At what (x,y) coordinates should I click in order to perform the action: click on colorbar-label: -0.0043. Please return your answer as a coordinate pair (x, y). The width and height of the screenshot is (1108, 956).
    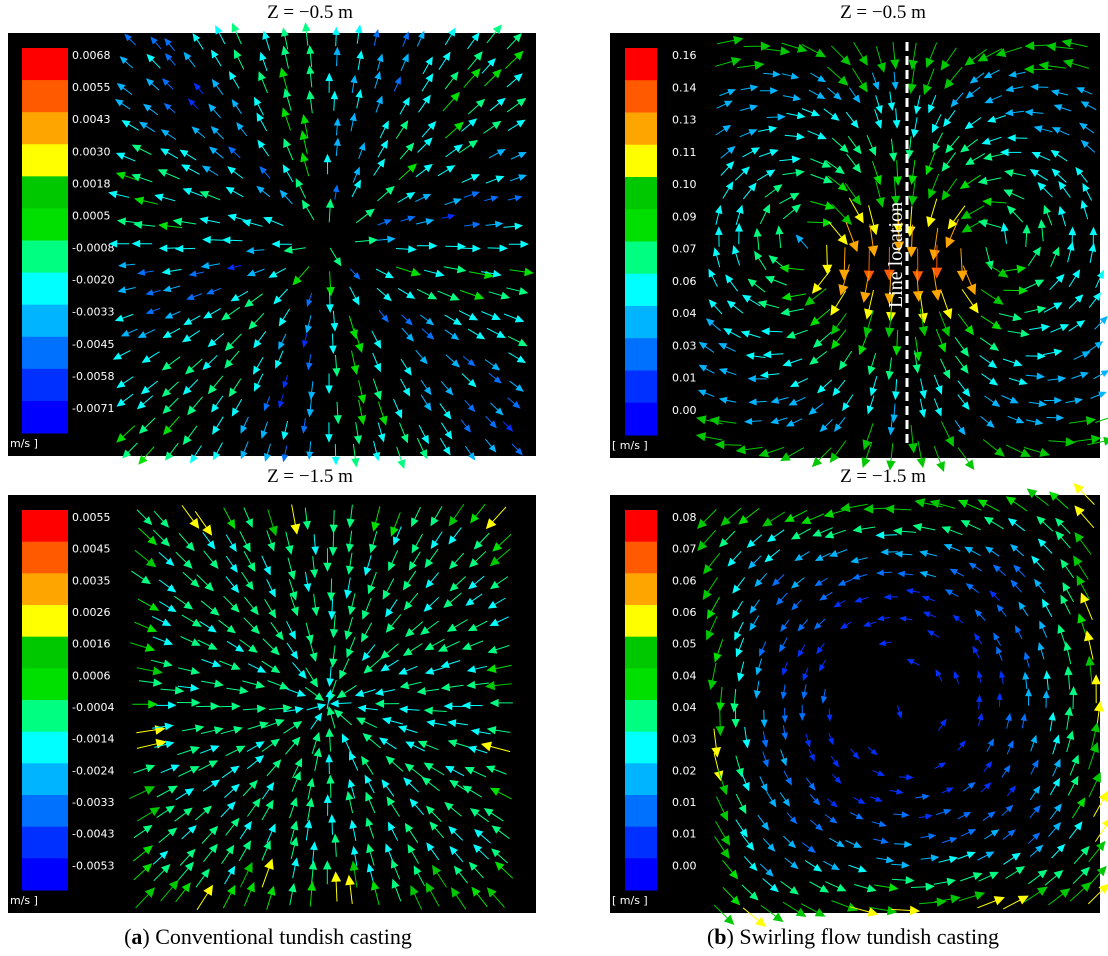
    Looking at the image, I should click on (93, 834).